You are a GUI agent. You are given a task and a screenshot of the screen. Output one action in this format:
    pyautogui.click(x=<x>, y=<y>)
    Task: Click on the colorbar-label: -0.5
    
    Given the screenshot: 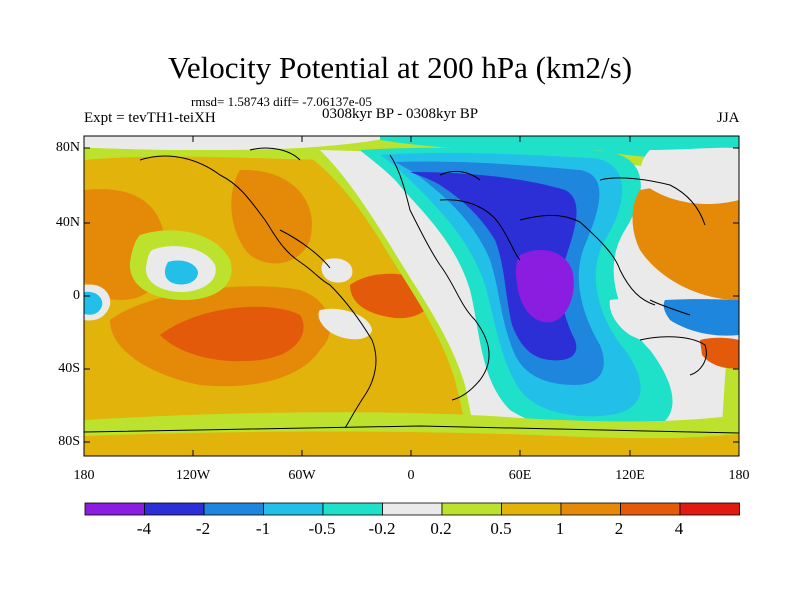 What is the action you would take?
    pyautogui.click(x=322, y=528)
    